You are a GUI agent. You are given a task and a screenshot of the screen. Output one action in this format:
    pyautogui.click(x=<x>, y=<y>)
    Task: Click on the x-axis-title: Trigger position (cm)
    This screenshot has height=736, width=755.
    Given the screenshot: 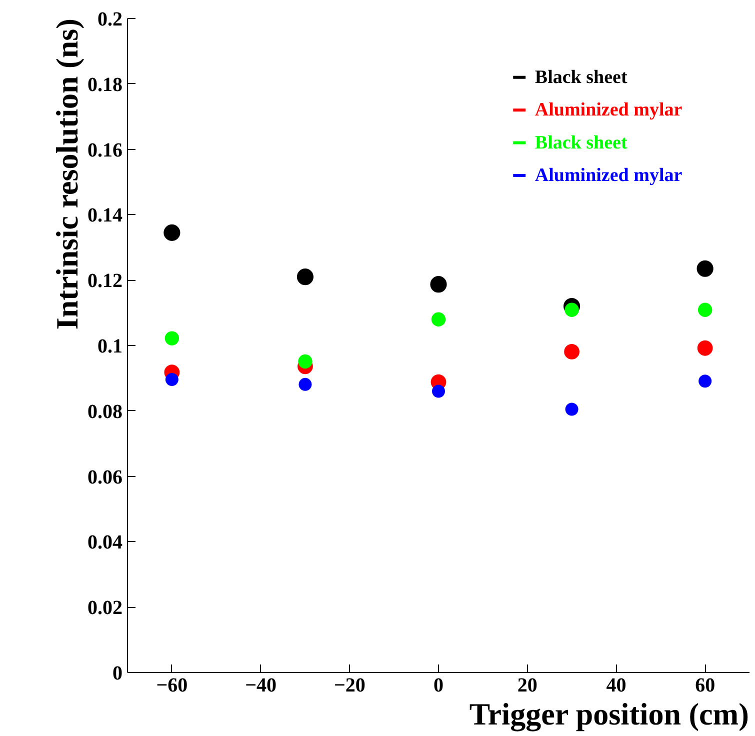 What is the action you would take?
    pyautogui.click(x=609, y=714)
    